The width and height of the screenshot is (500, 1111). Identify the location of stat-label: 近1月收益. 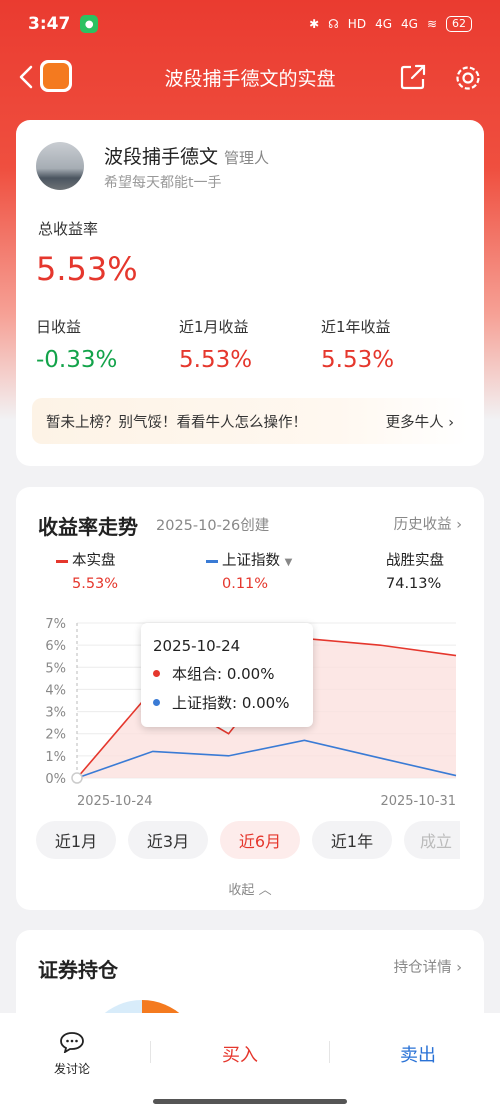
(214, 327).